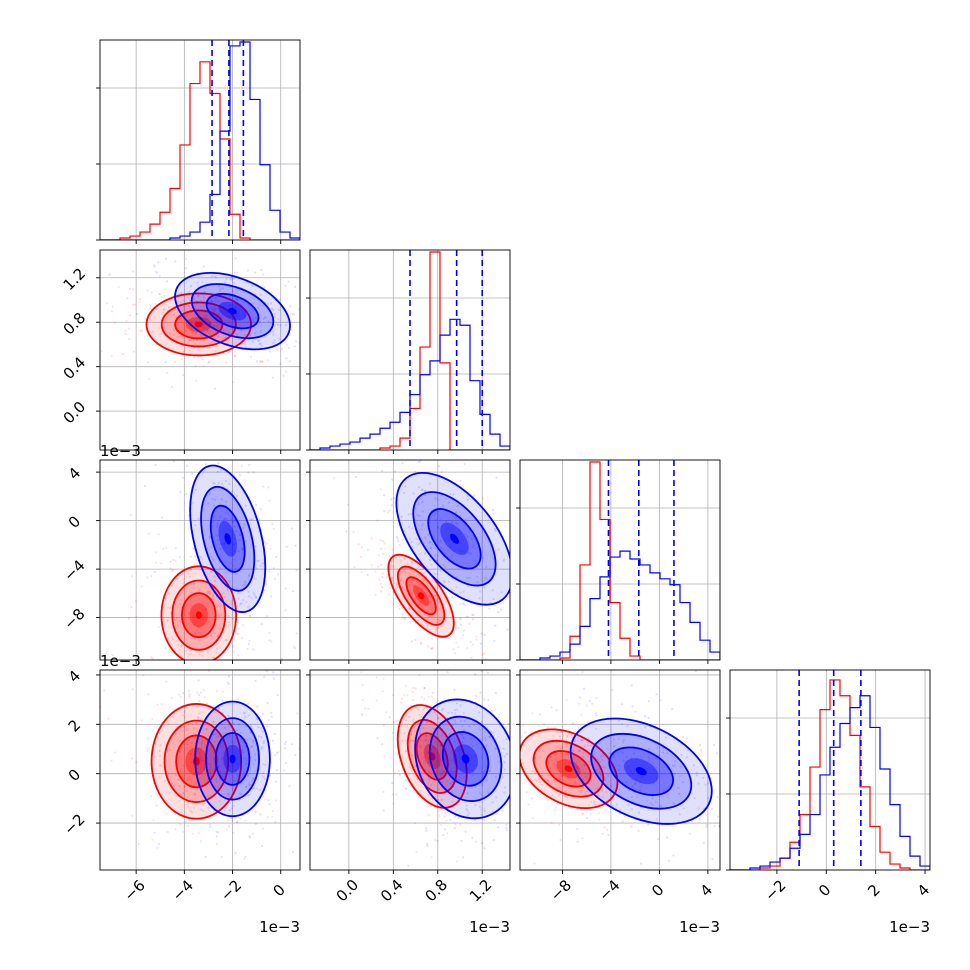  What do you see at coordinates (75, 413) in the screenshot?
I see `y-tick-label: 0.0` at bounding box center [75, 413].